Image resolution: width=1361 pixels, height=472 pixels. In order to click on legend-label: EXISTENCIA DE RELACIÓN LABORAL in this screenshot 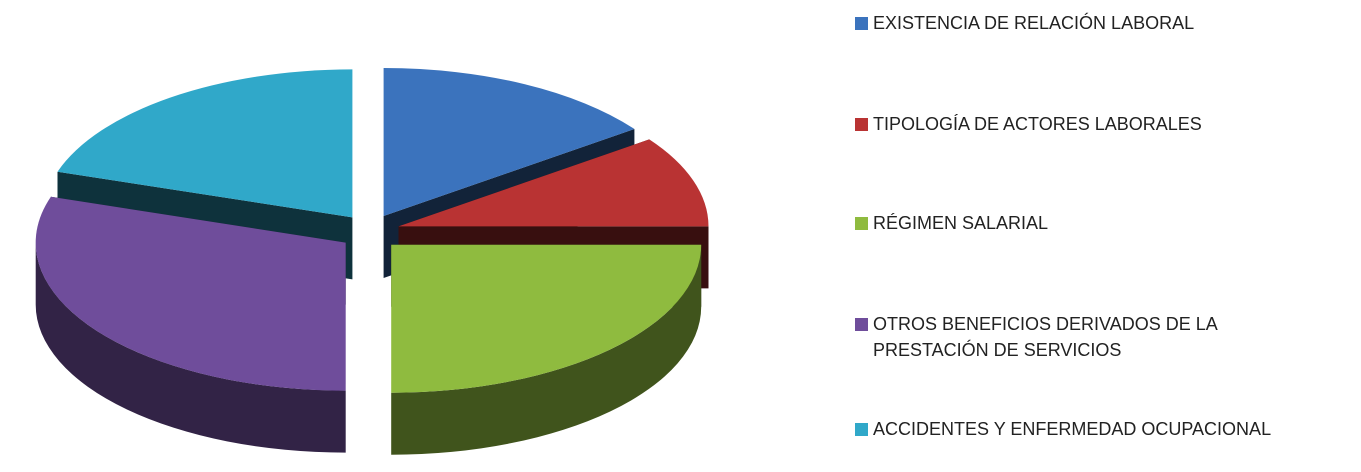, I will do `click(1034, 23)`.